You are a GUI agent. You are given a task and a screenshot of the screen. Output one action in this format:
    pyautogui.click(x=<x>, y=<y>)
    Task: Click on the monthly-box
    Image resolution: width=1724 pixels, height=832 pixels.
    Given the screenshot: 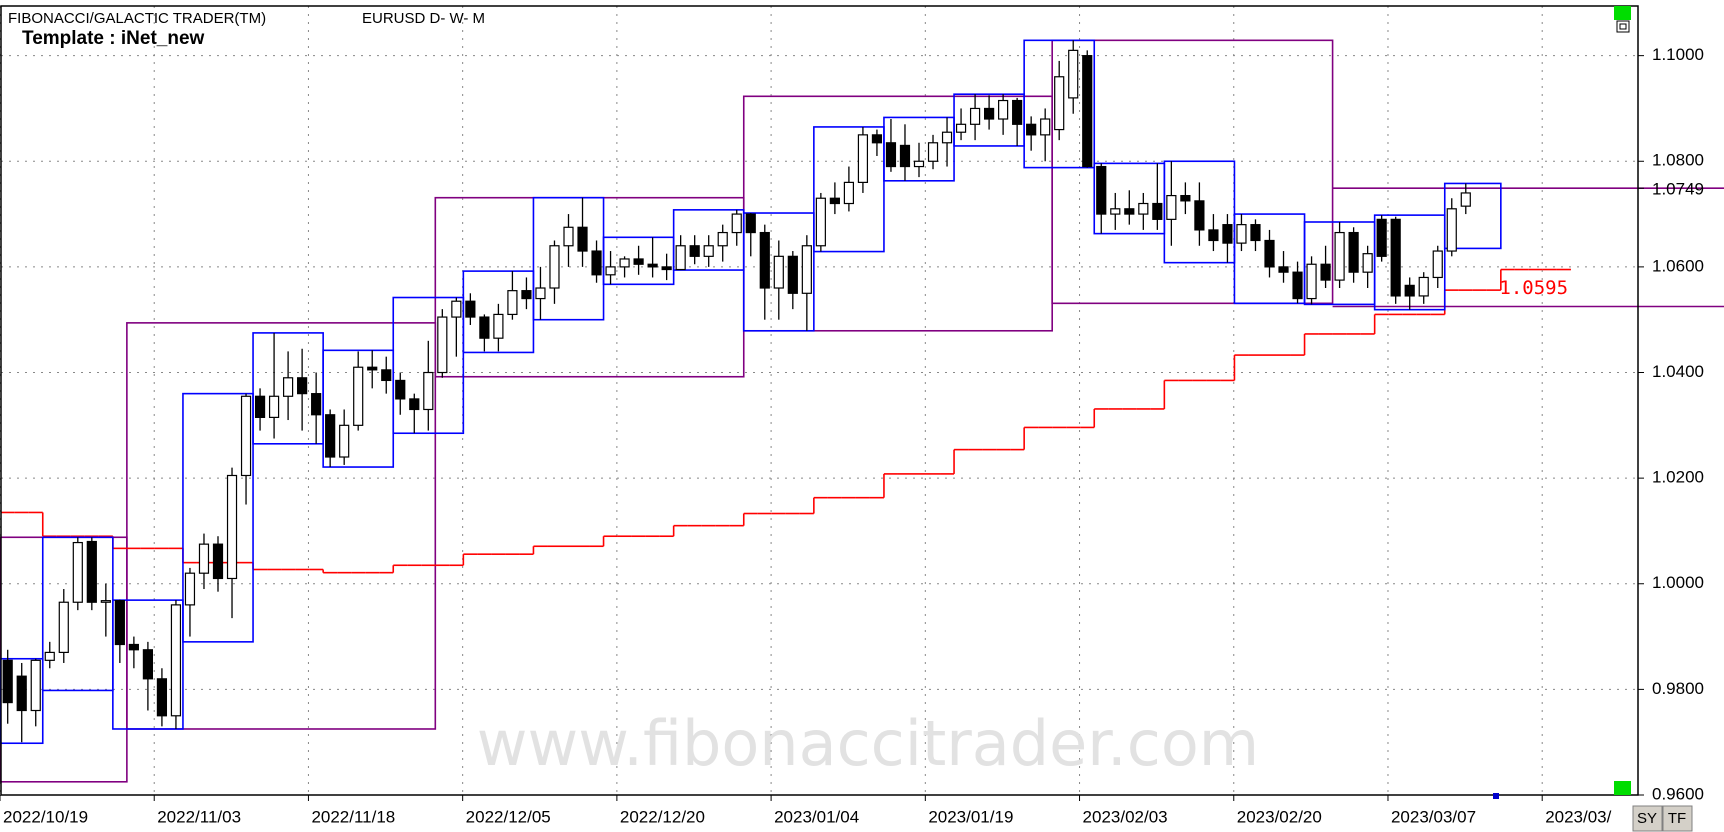 What is the action you would take?
    pyautogui.click(x=1192, y=172)
    